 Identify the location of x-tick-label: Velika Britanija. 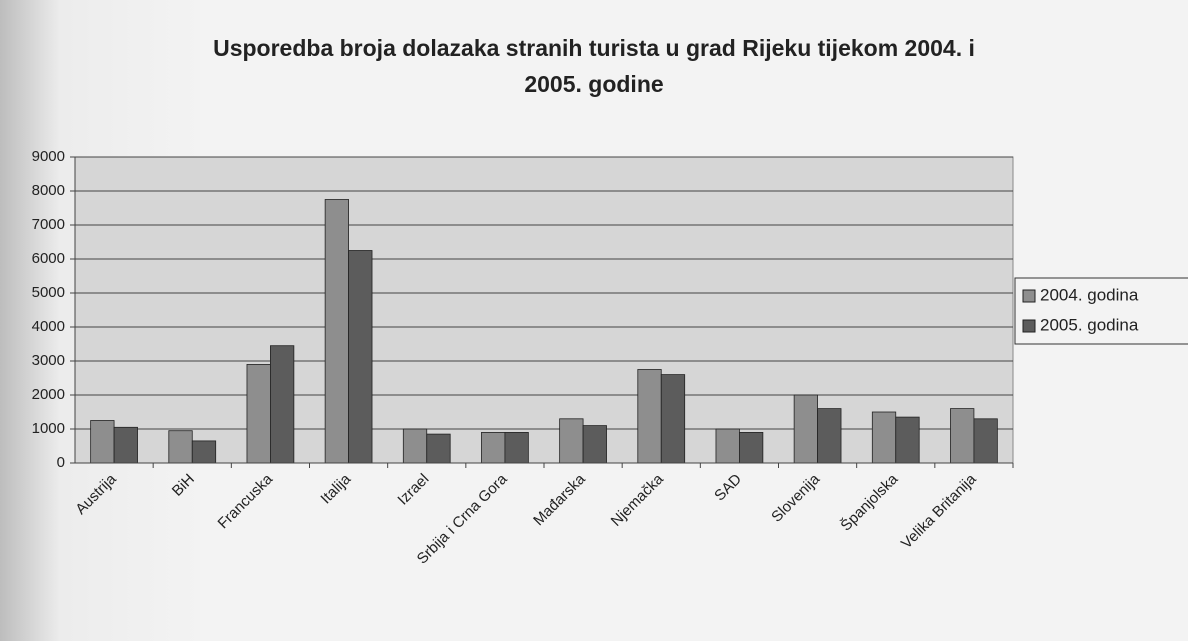
(939, 511).